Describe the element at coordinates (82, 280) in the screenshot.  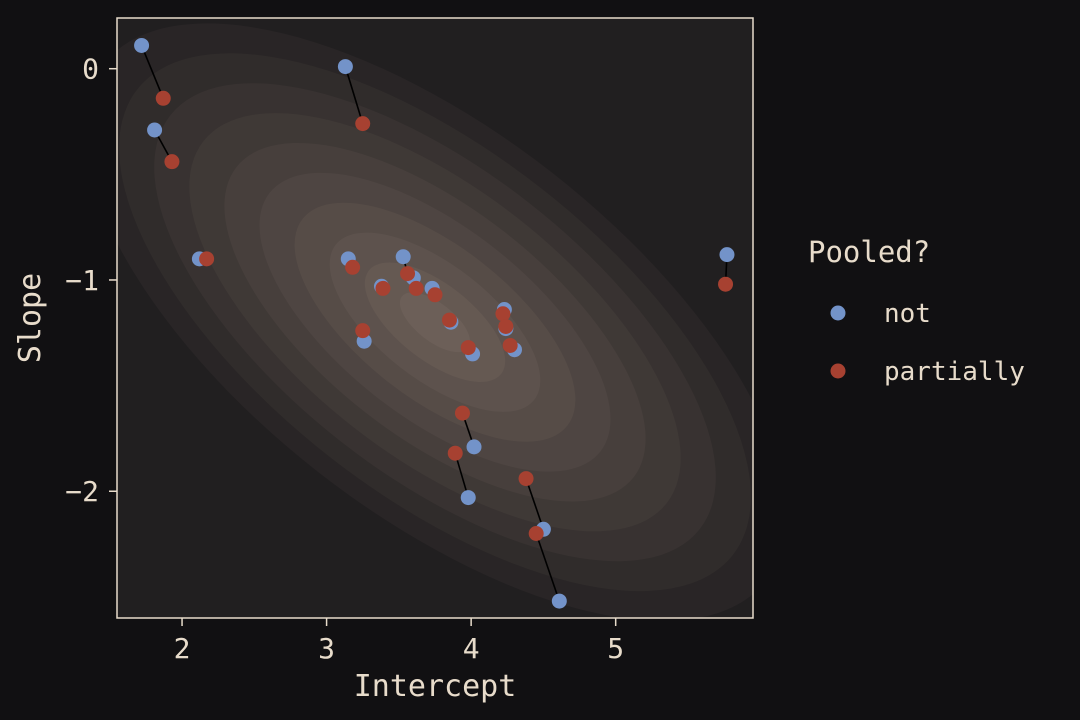
I see `y-tick-label: −1` at that location.